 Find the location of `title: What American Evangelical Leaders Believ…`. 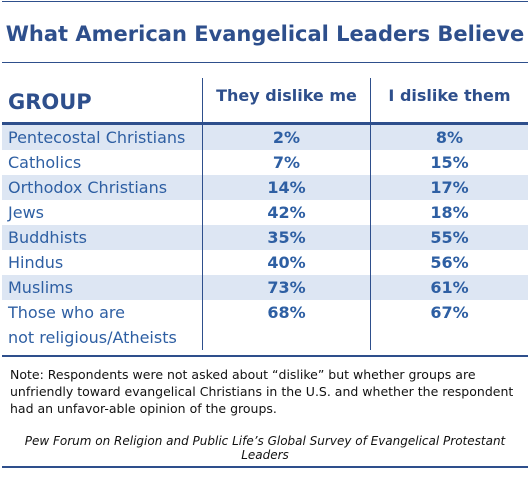

title: What American Evangelical Leaders Believ… is located at coordinates (265, 34).